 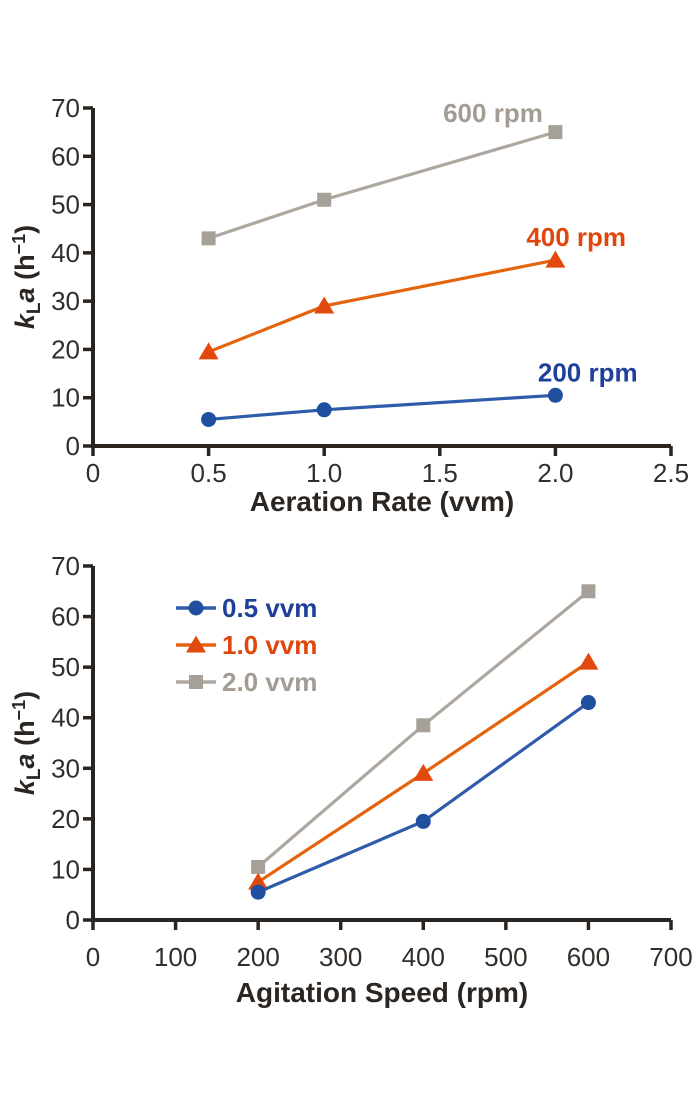 I want to click on series-400-rpm, so click(x=382, y=305).